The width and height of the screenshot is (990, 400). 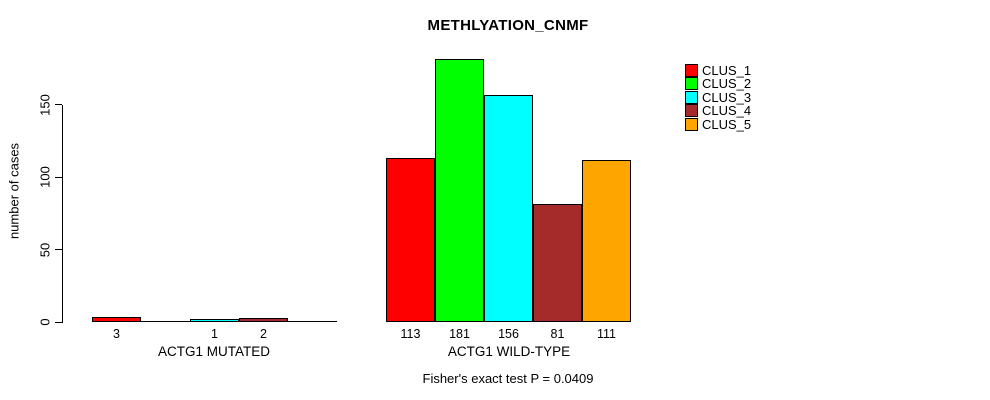 I want to click on legend-label-clus_3: CLUS_3, so click(x=727, y=97).